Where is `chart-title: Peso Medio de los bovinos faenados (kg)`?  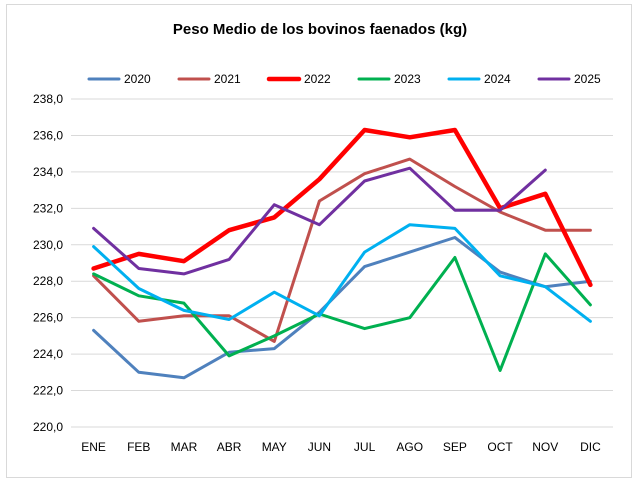
chart-title: Peso Medio de los bovinos faenados (kg) is located at coordinates (320, 29).